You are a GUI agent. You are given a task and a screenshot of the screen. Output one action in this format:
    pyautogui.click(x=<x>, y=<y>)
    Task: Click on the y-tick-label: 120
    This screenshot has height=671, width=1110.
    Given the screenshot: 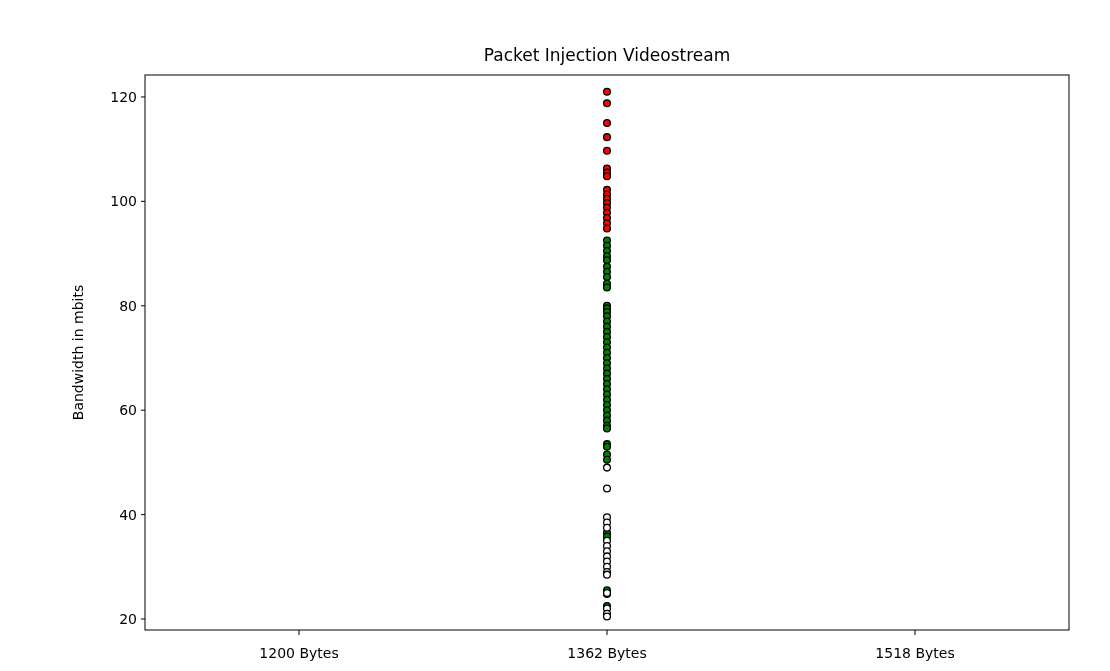 What is the action you would take?
    pyautogui.click(x=123, y=96)
    